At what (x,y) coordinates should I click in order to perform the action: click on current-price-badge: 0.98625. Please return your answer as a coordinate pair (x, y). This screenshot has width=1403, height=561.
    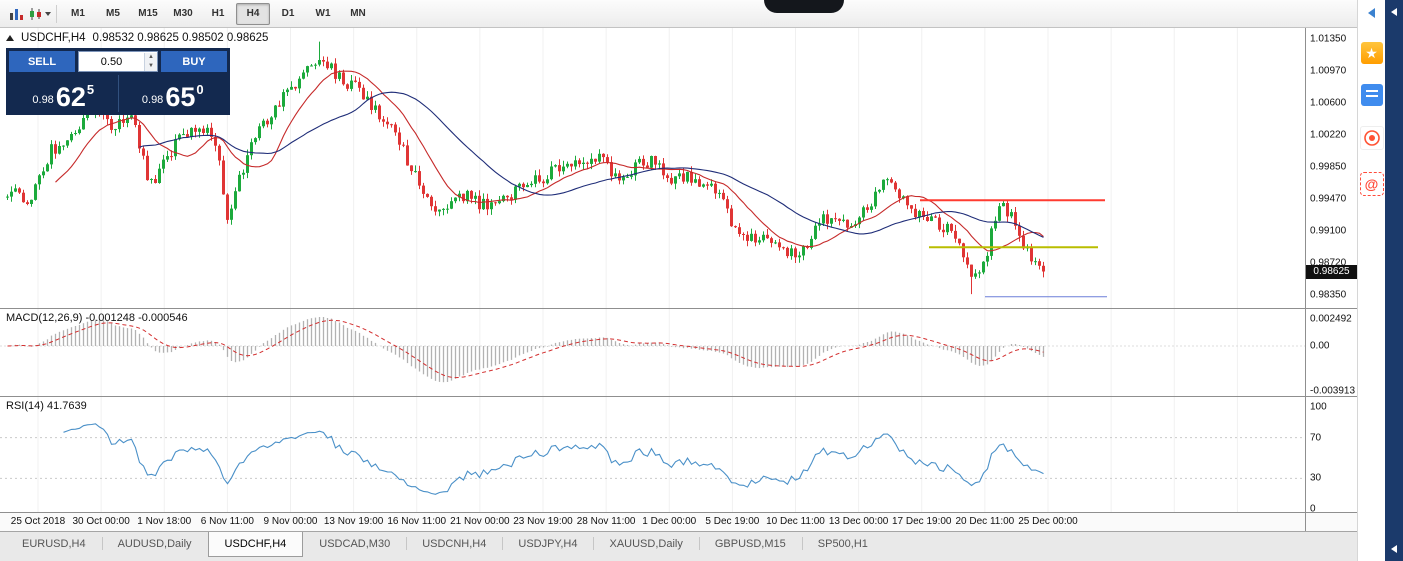
    Looking at the image, I should click on (1331, 271).